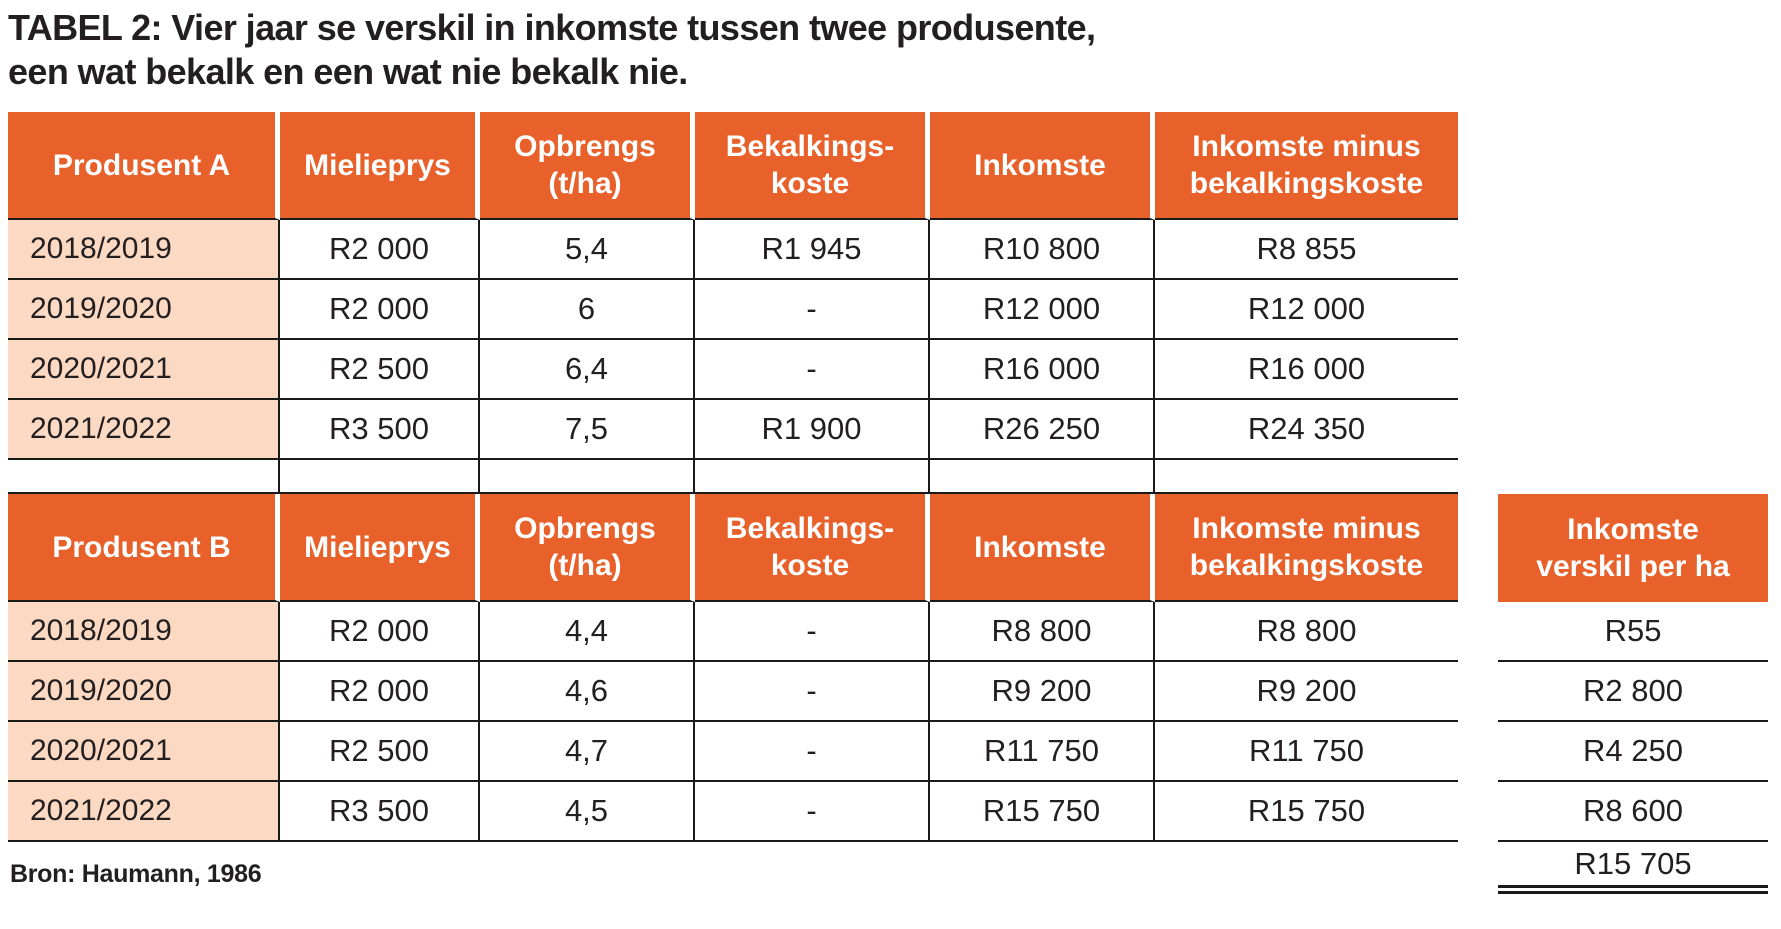 Image resolution: width=1781 pixels, height=929 pixels. I want to click on diff-value: R55, so click(1633, 632).